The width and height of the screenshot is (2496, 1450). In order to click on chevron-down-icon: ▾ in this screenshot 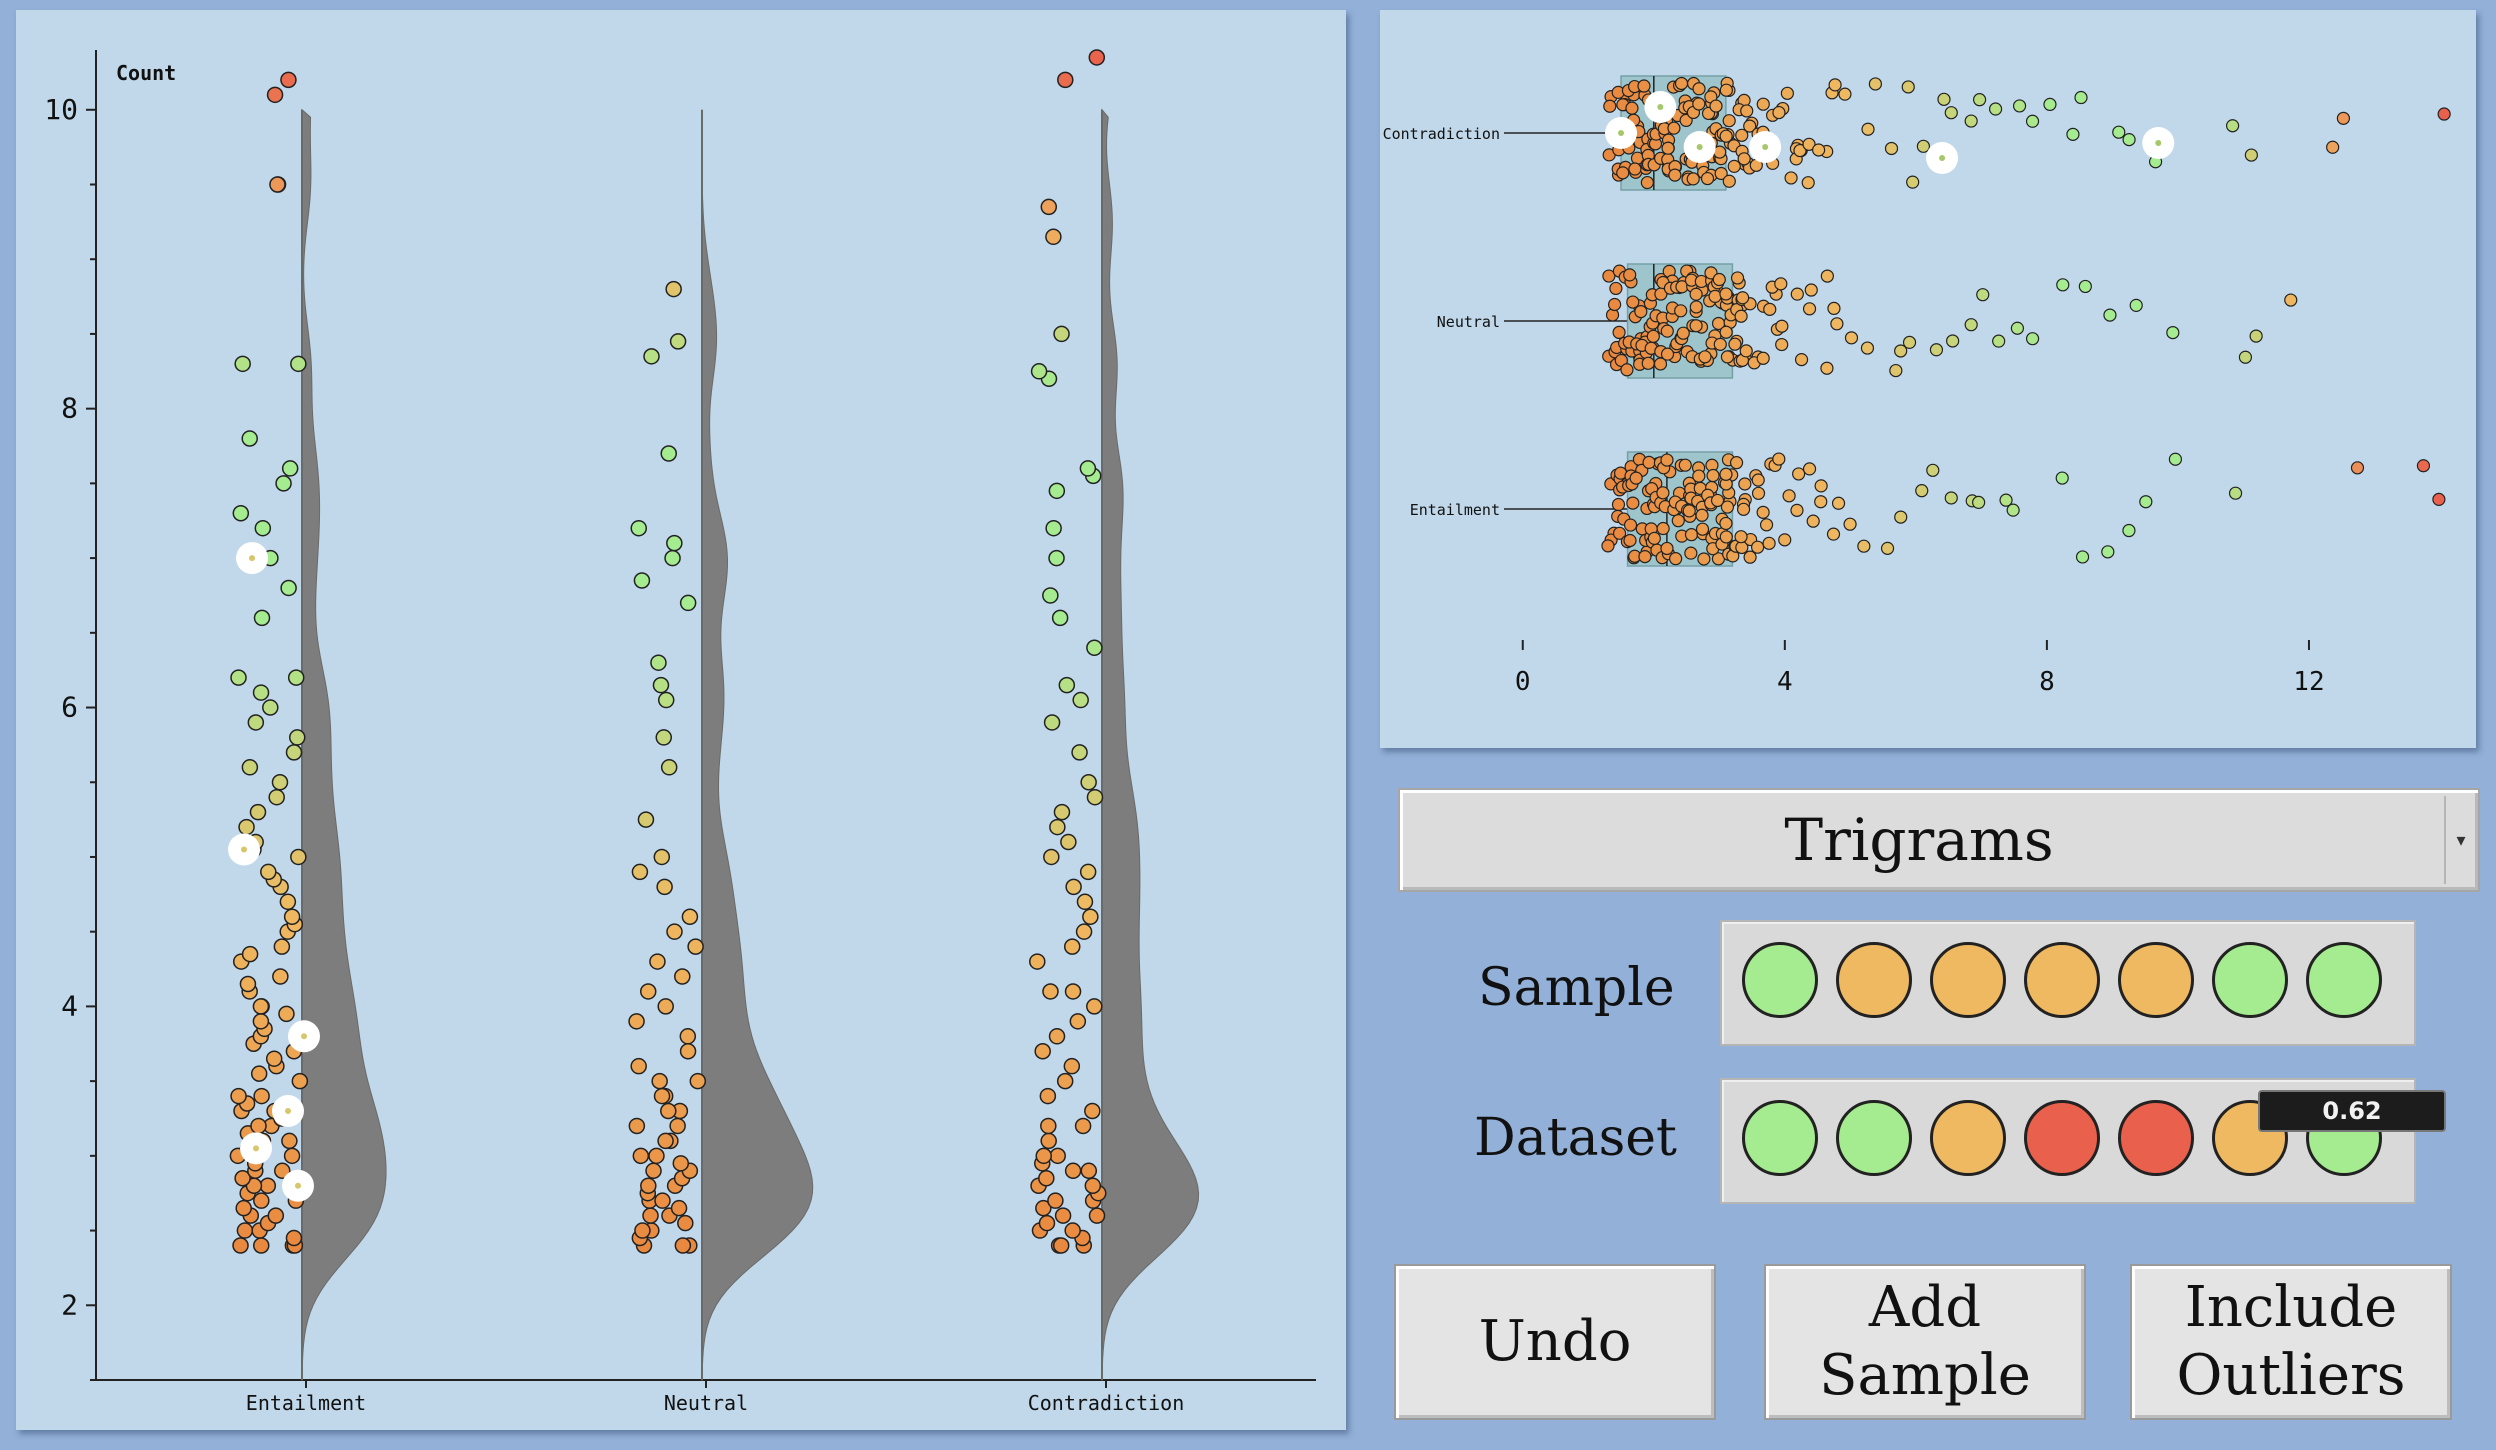, I will do `click(2460, 840)`.